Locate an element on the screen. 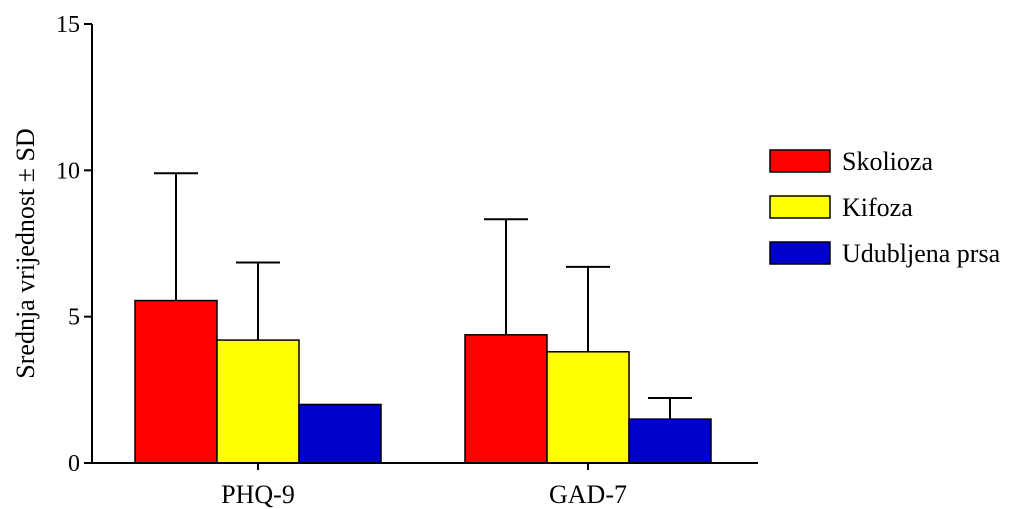 The width and height of the screenshot is (1022, 509). legend-swatch-skolioza is located at coordinates (800, 161).